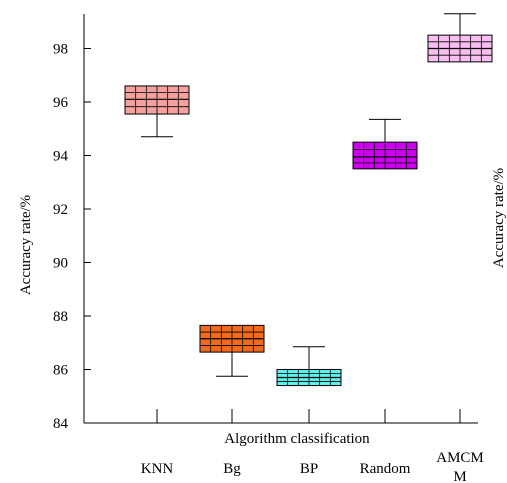 Image resolution: width=507 pixels, height=483 pixels. I want to click on x-ticks, so click(308, 416).